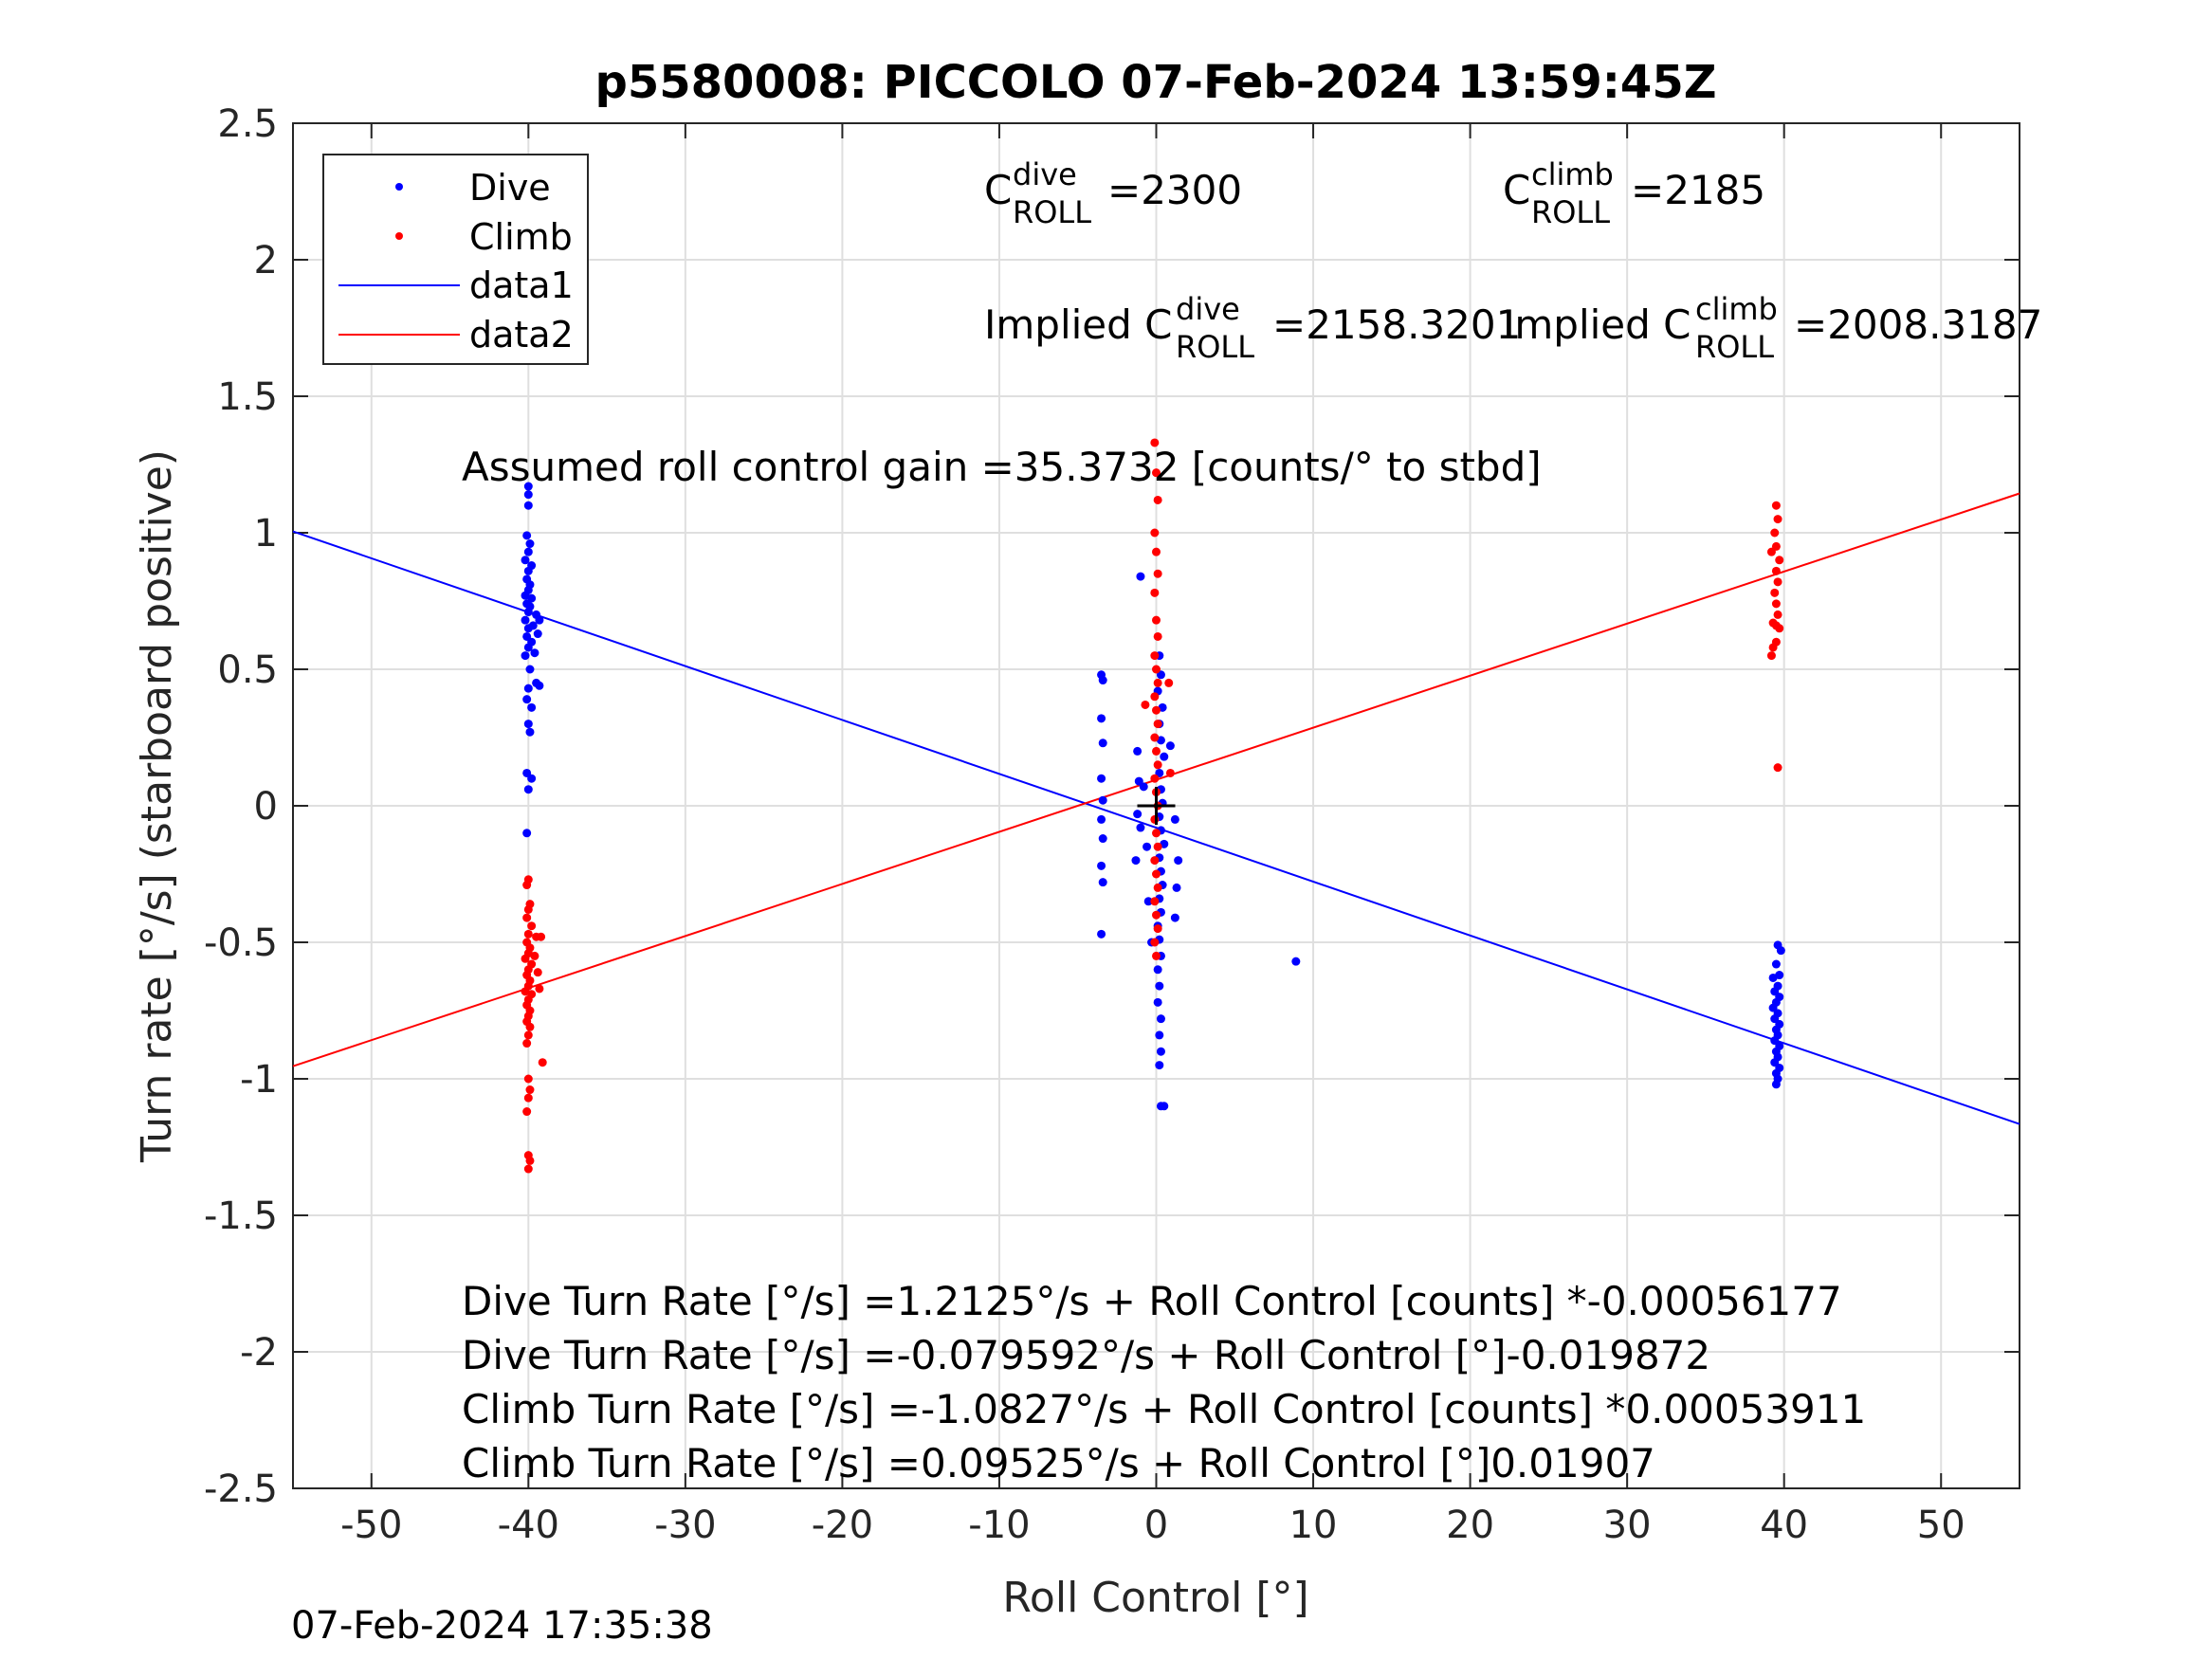  Describe the element at coordinates (157, 806) in the screenshot. I see `y-axis-label: Turn rate [°/s] (starboard positive)` at that location.